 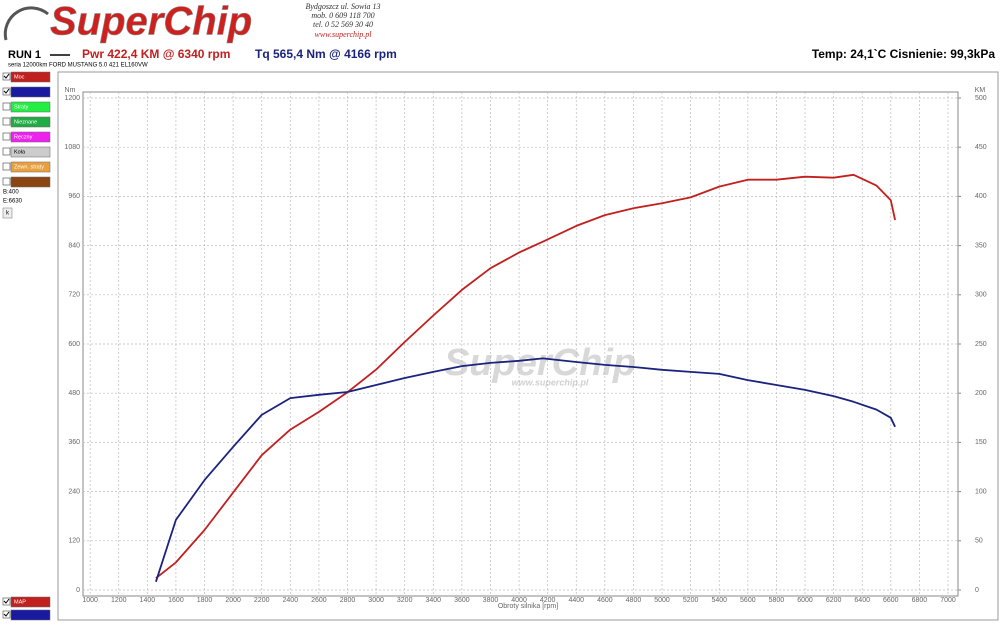 I want to click on x-tick-label: 3400, so click(x=433, y=600).